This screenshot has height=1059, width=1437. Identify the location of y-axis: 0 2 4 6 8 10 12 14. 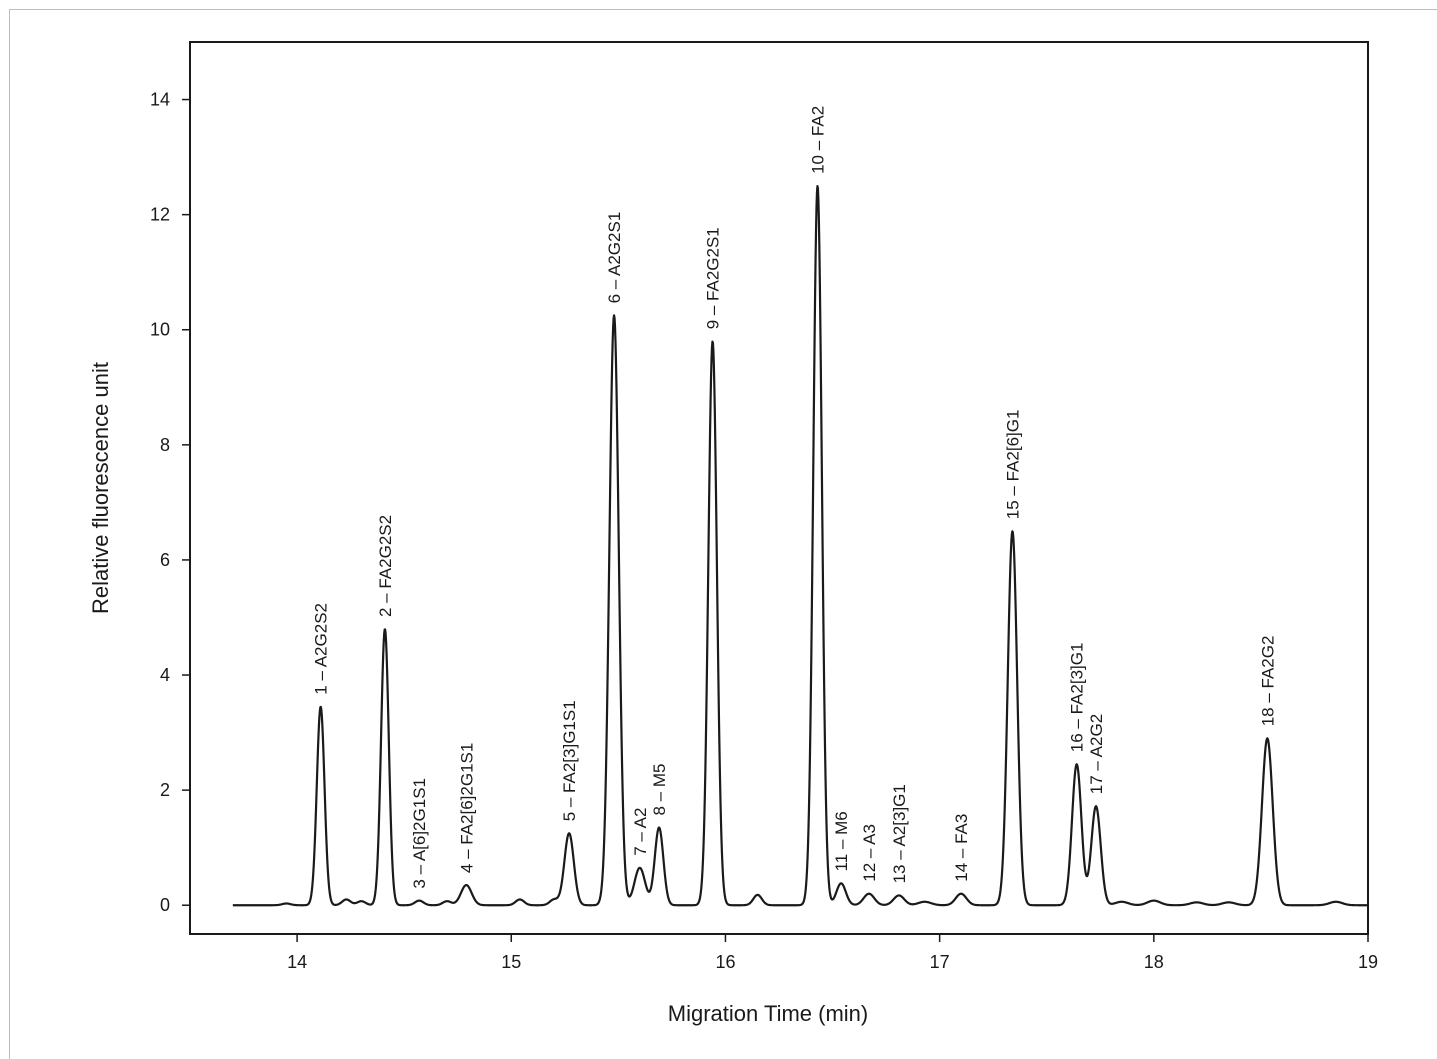
(170, 502).